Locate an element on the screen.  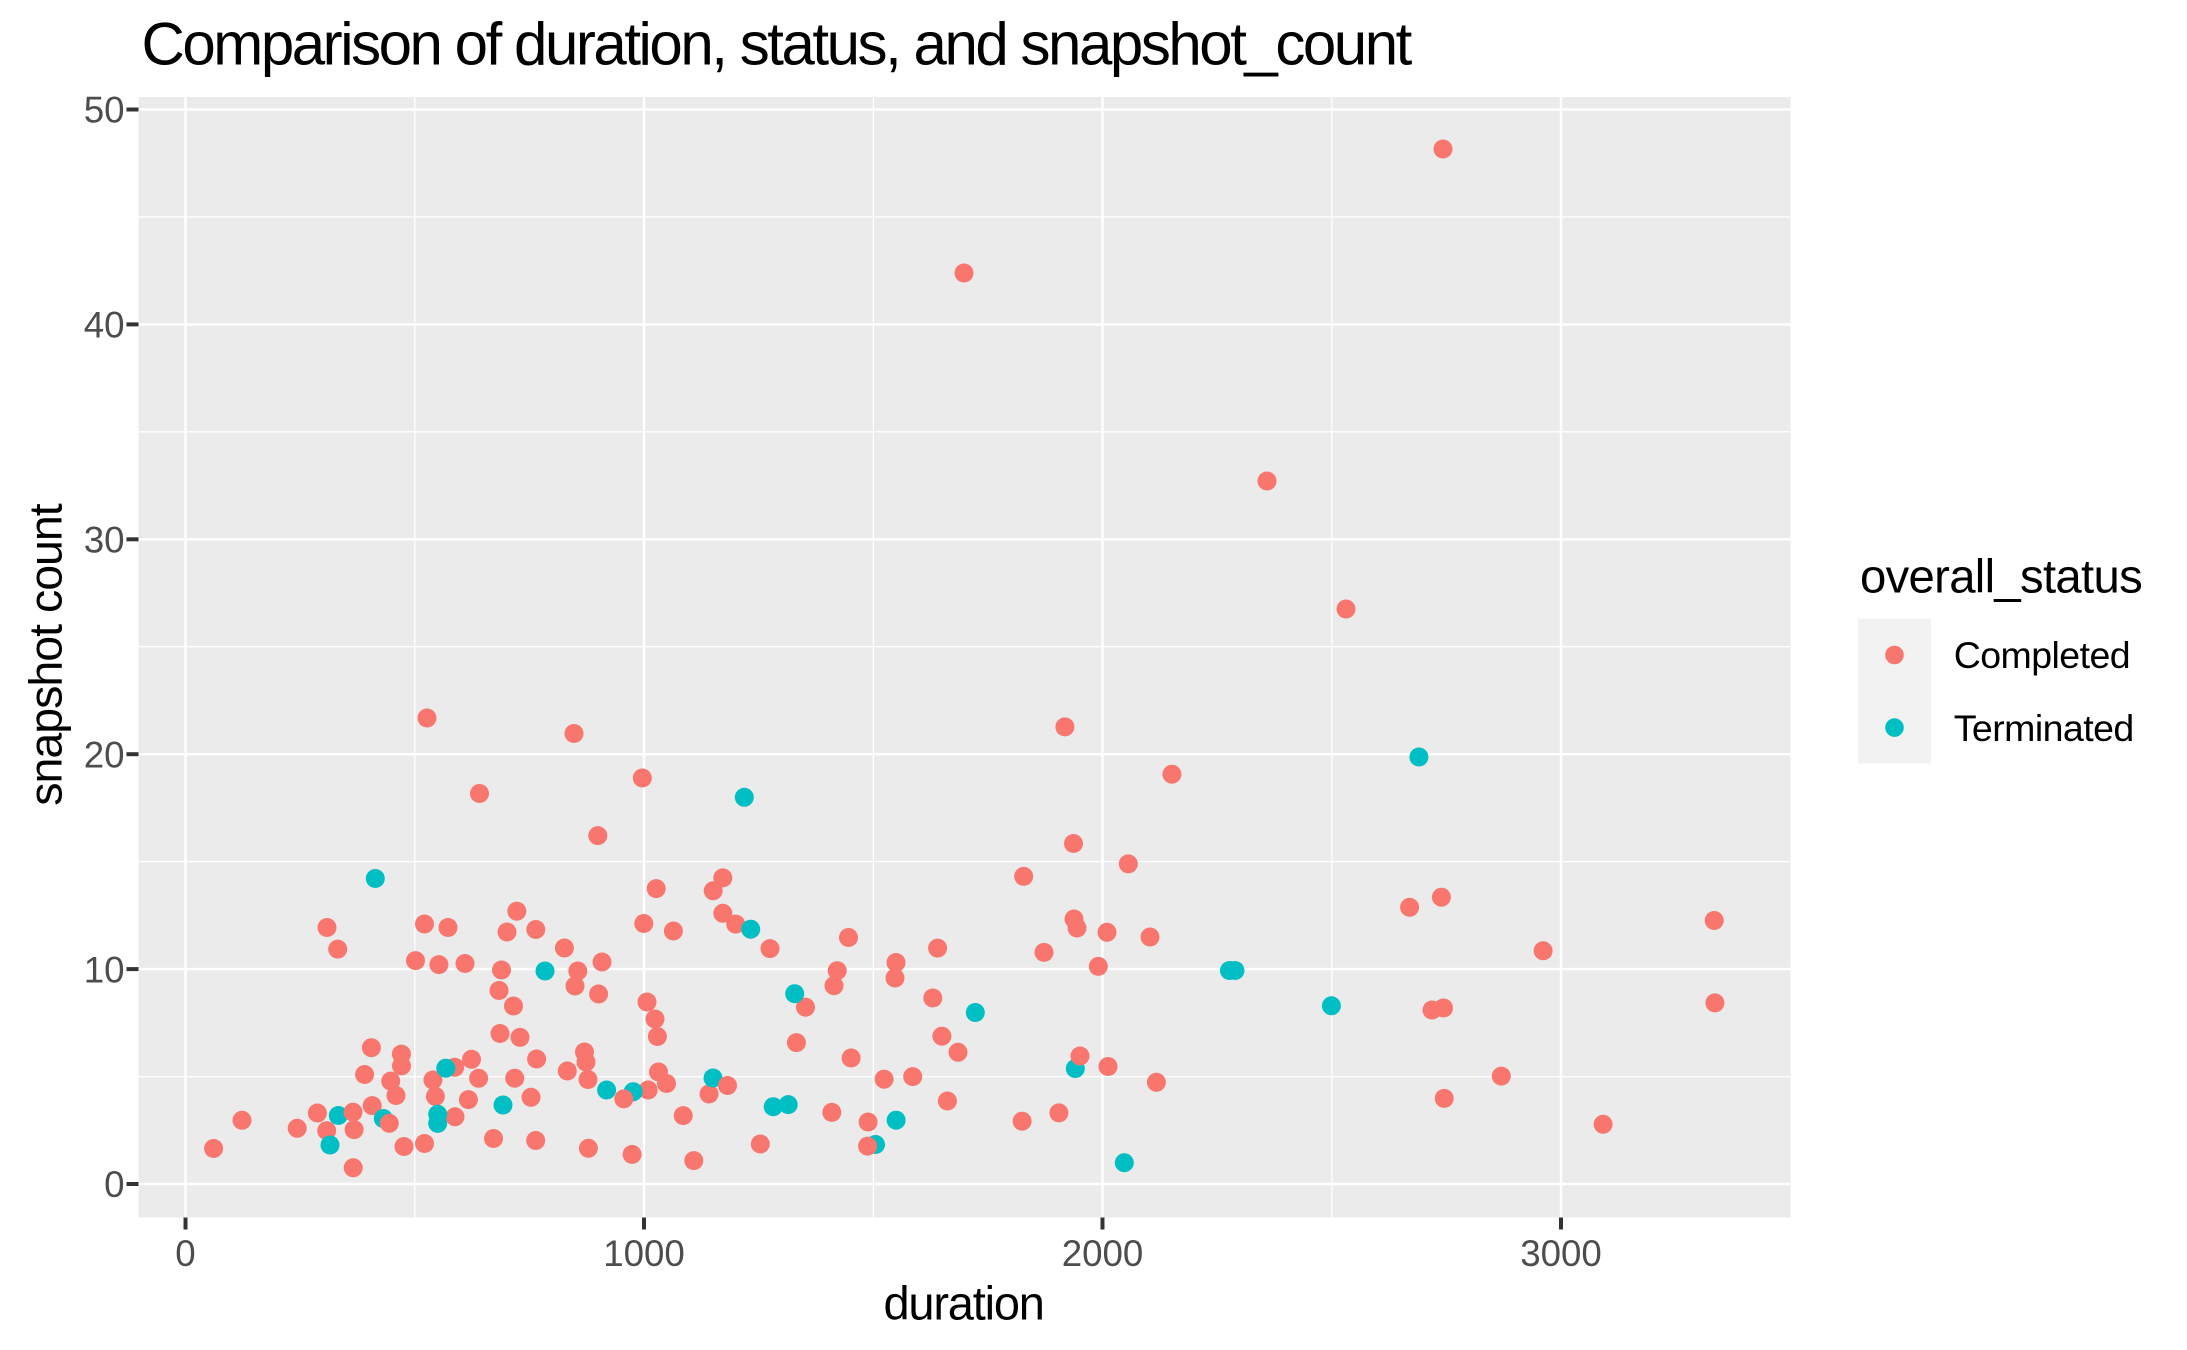
svg-text: Completed is located at coordinates (2042, 655).